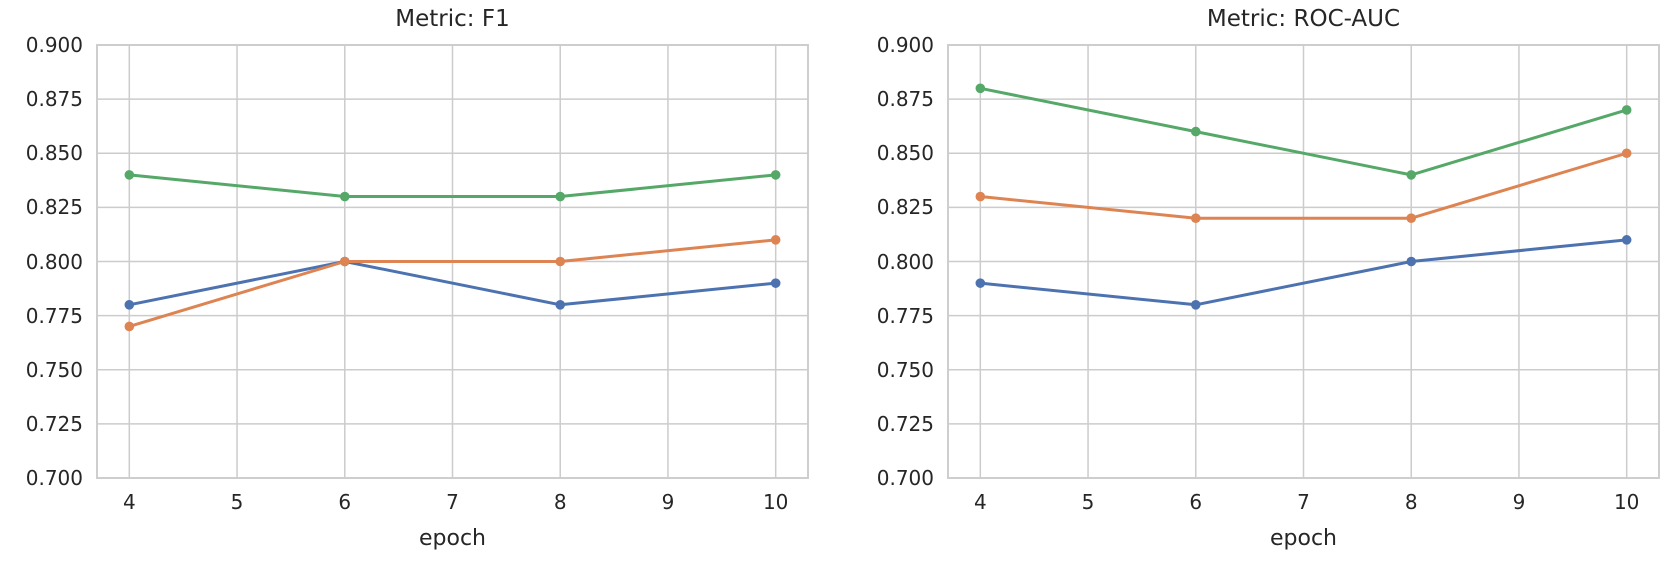  What do you see at coordinates (1303, 19) in the screenshot?
I see `chart-title-roc-auc: Metric: ROC-AUC` at bounding box center [1303, 19].